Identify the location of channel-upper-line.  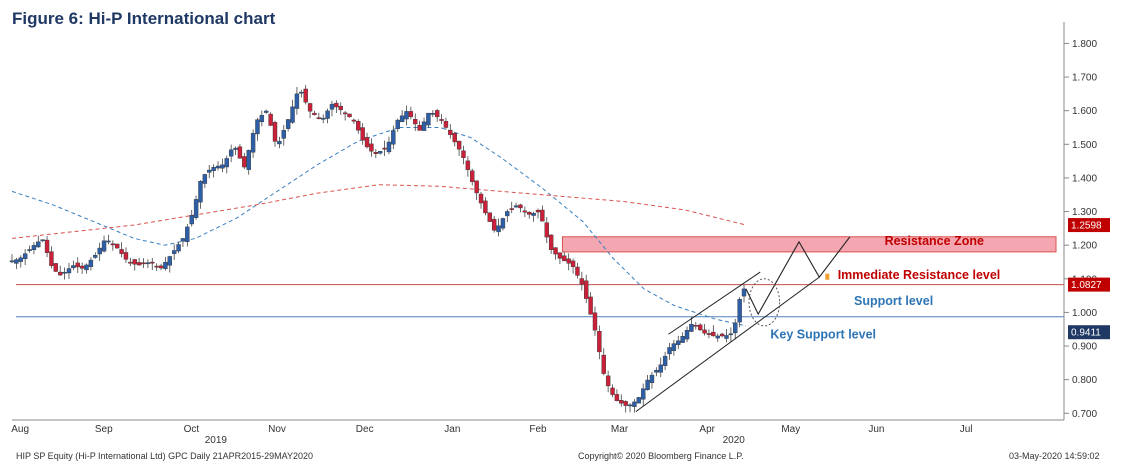
(714, 303).